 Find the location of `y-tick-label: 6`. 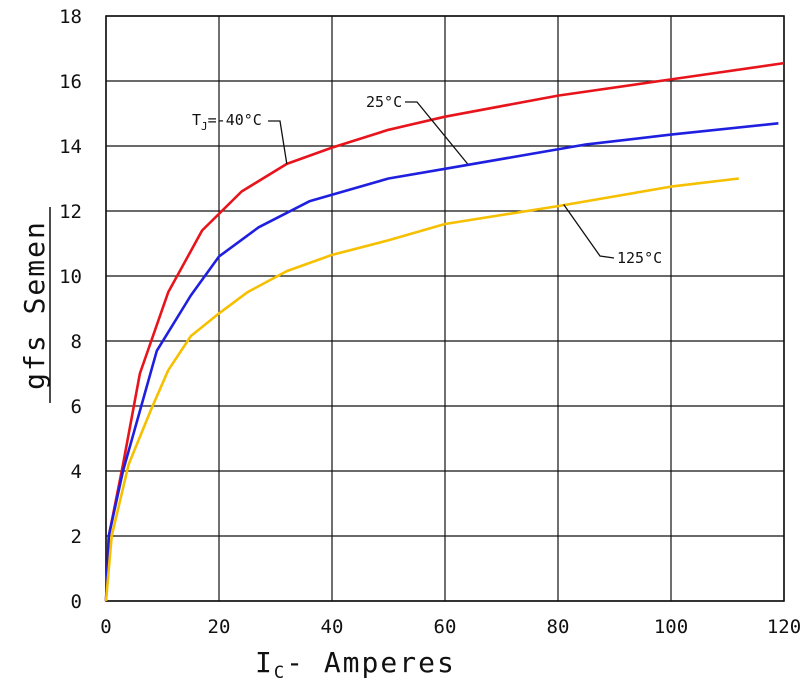

y-tick-label: 6 is located at coordinates (76, 407).